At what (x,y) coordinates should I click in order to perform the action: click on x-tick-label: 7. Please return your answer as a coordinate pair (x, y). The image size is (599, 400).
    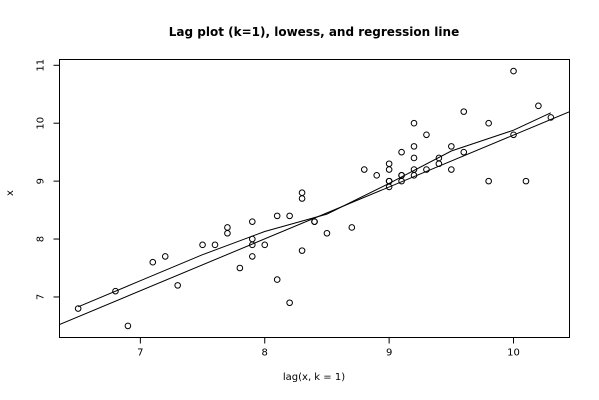
    Looking at the image, I should click on (140, 353).